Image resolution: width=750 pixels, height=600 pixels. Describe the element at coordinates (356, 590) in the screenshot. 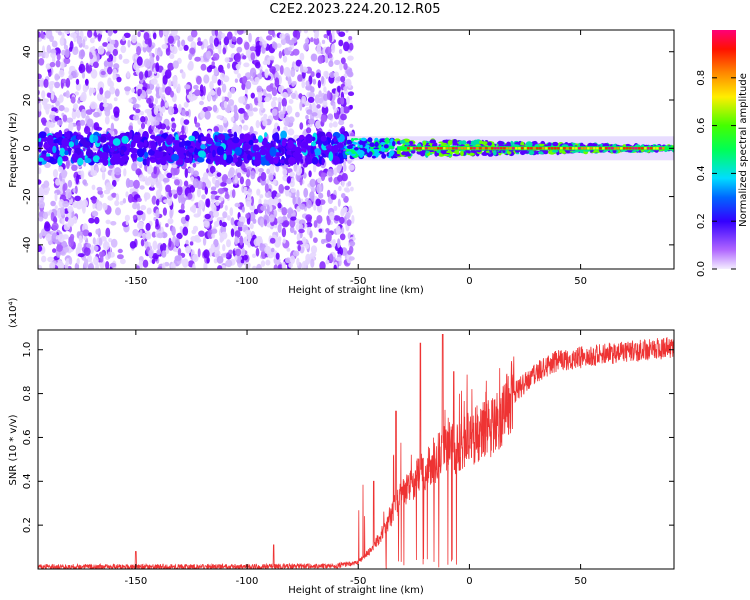

I see `snr-x-axis-label: Height of straight line (km)` at that location.